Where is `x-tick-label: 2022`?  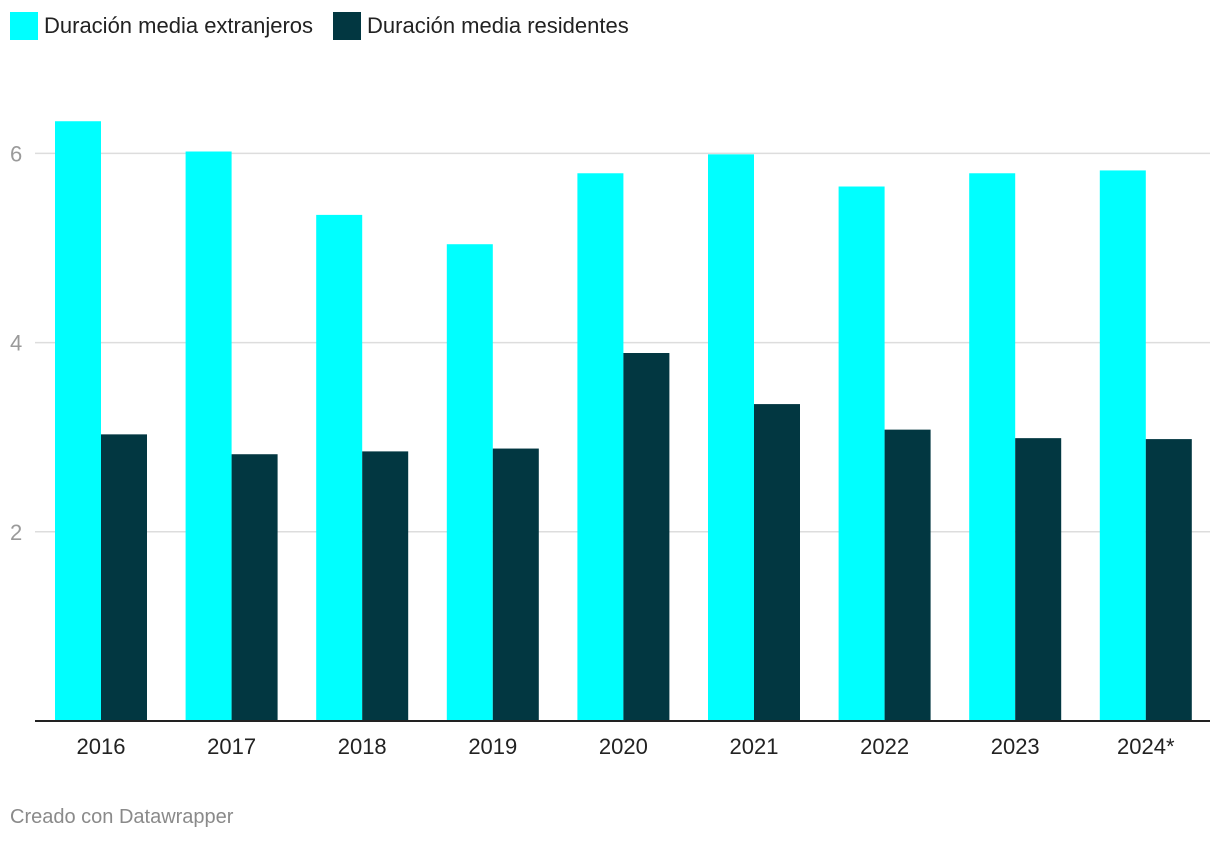 x-tick-label: 2022 is located at coordinates (884, 746).